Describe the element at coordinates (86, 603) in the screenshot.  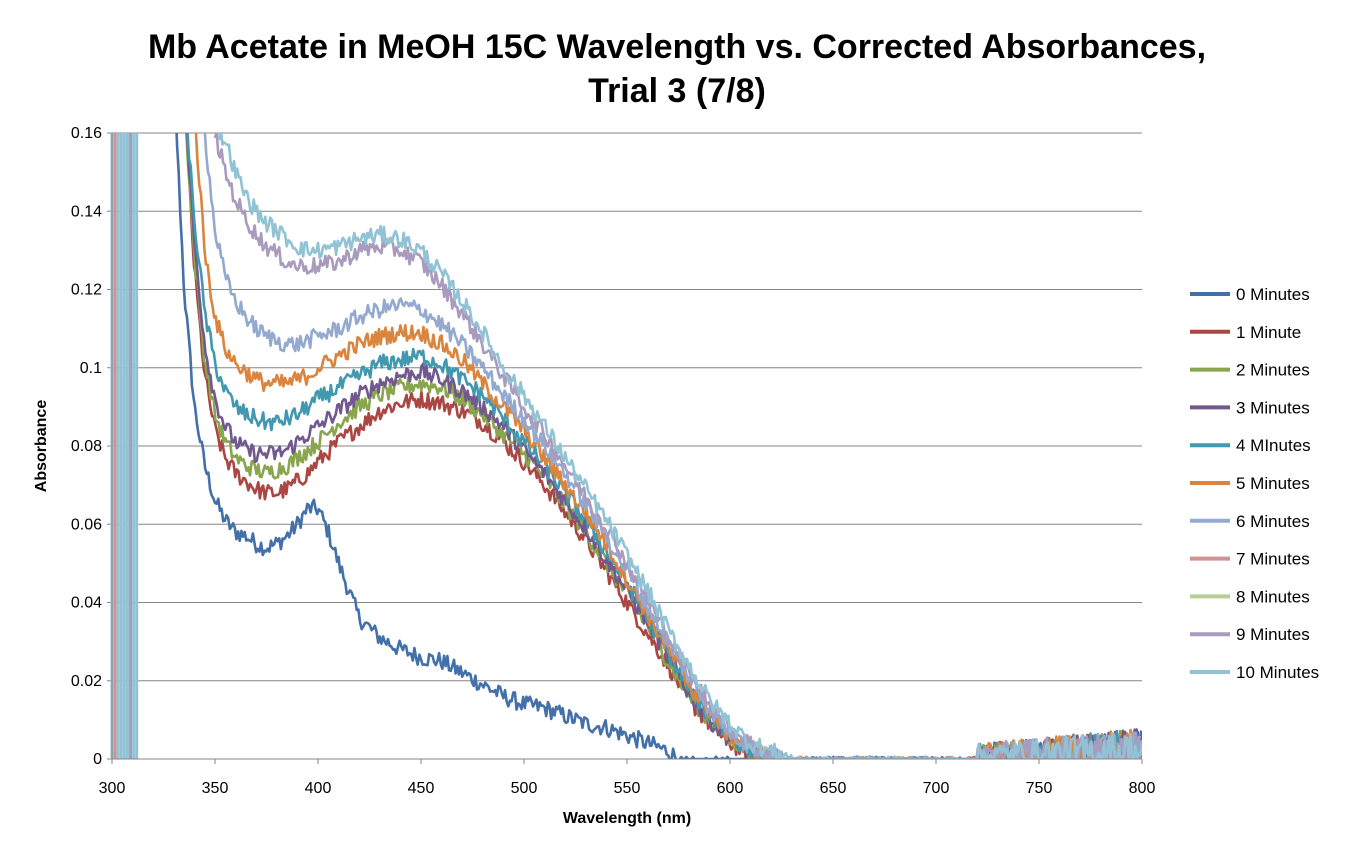
I see `y-tick-label: 0.04` at that location.